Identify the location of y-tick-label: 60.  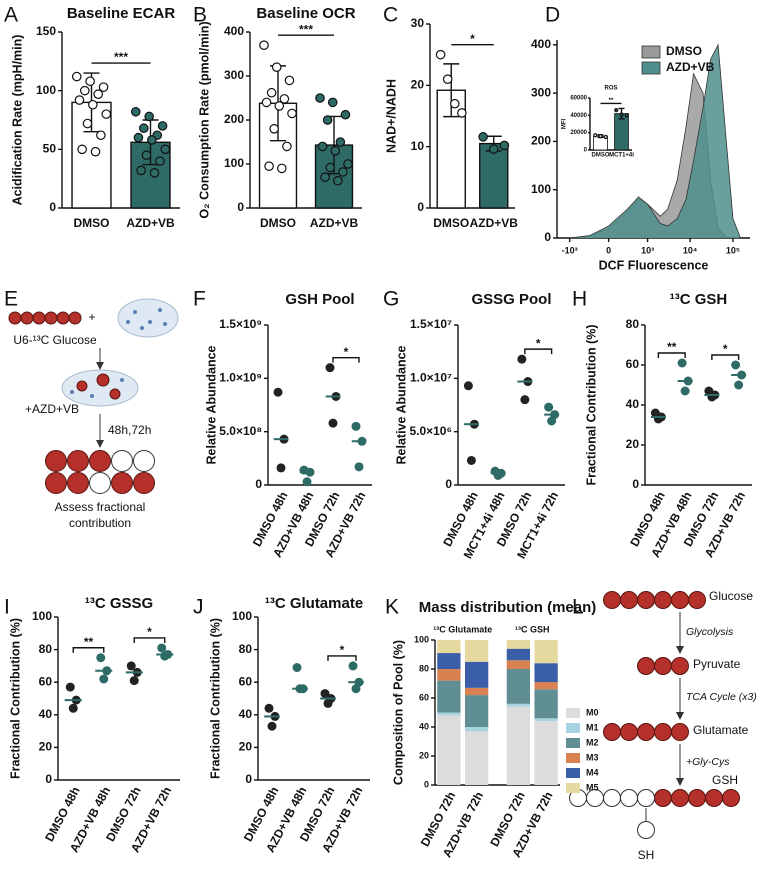
(424, 697).